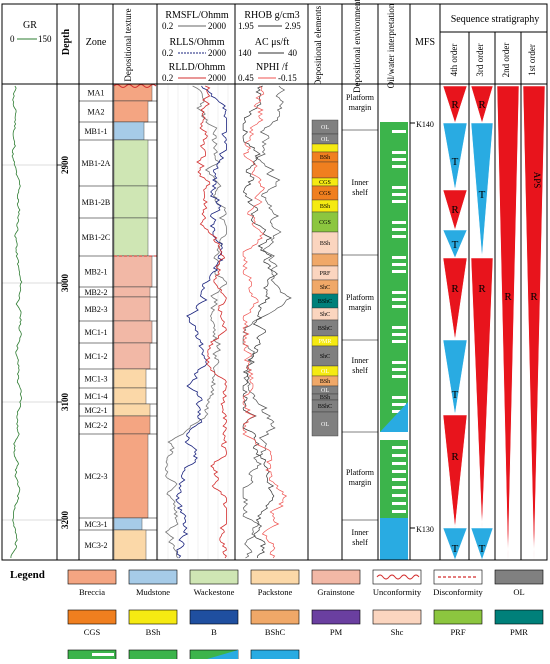 The image size is (550, 664). Describe the element at coordinates (196, 42) in the screenshot. I see `rlls-label: RLLS/Ohmm` at that location.